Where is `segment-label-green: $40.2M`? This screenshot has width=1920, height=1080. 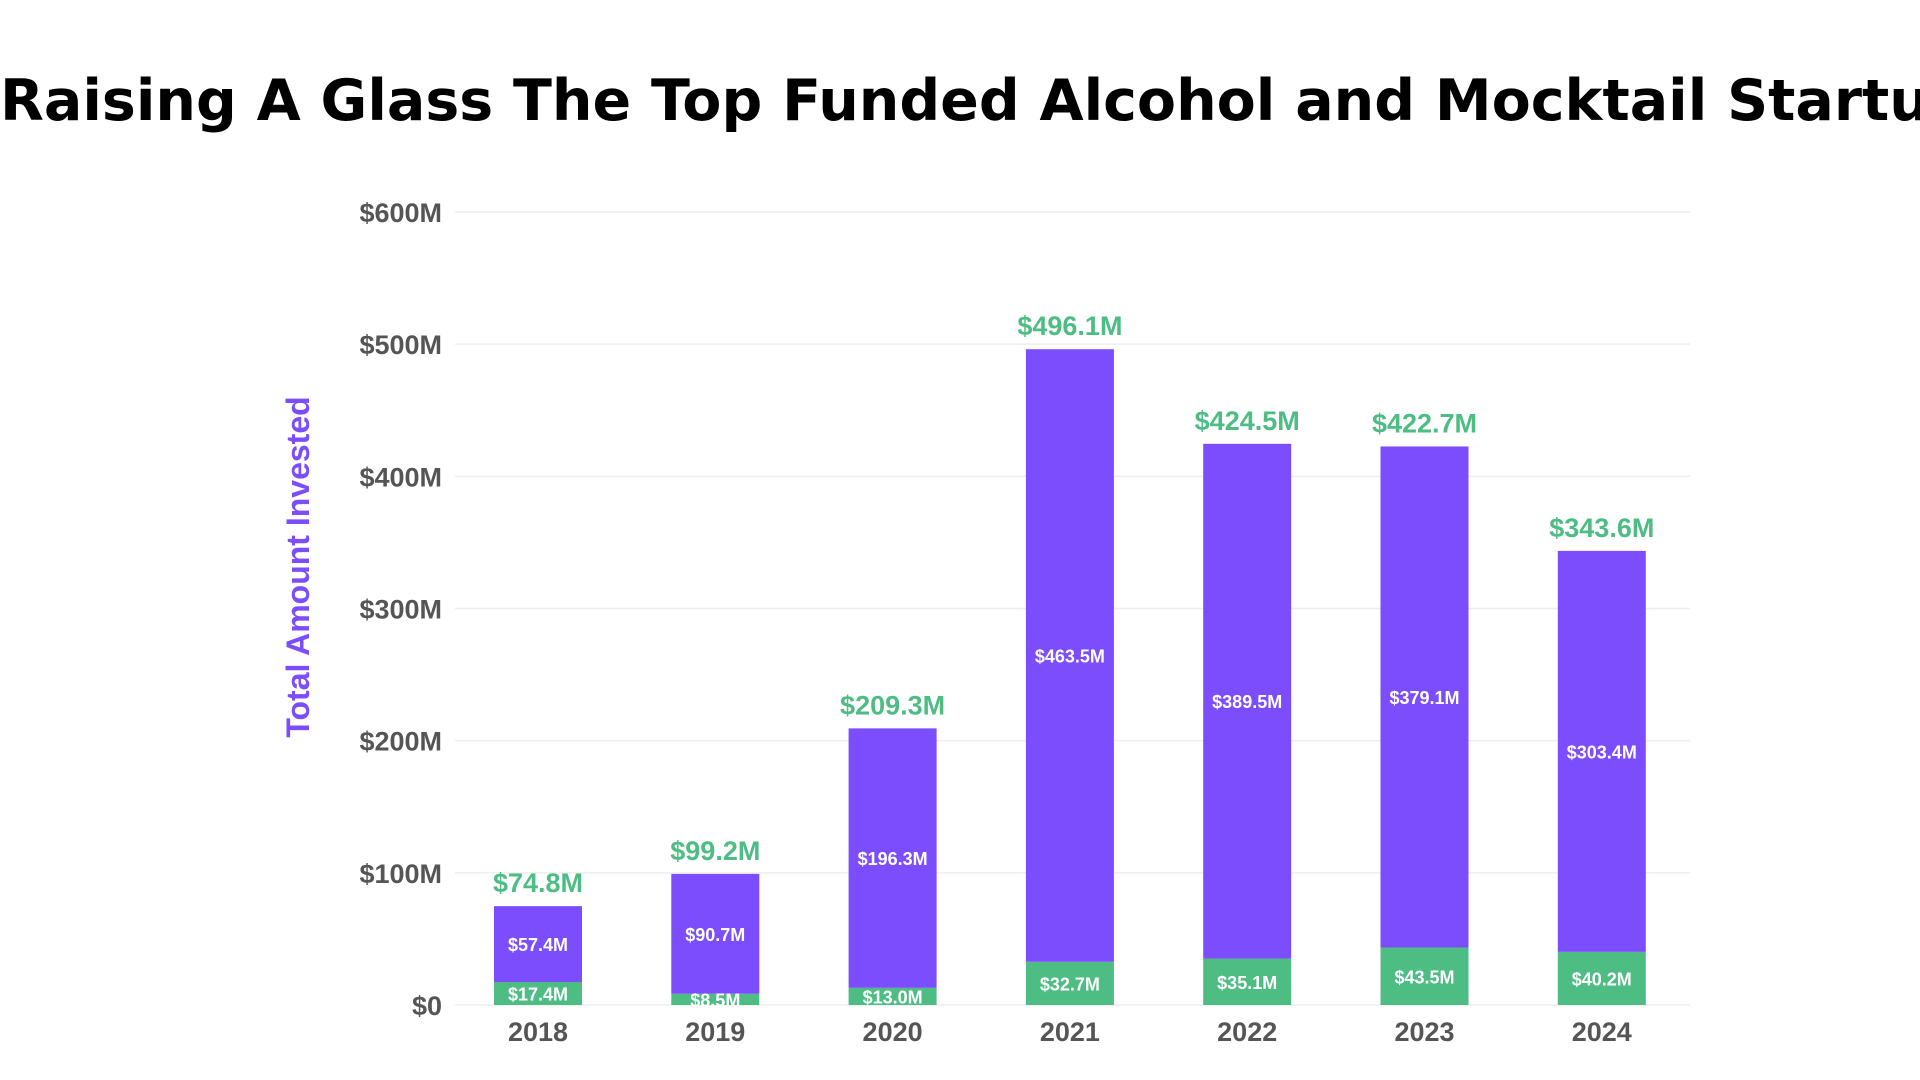
segment-label-green: $40.2M is located at coordinates (1602, 979).